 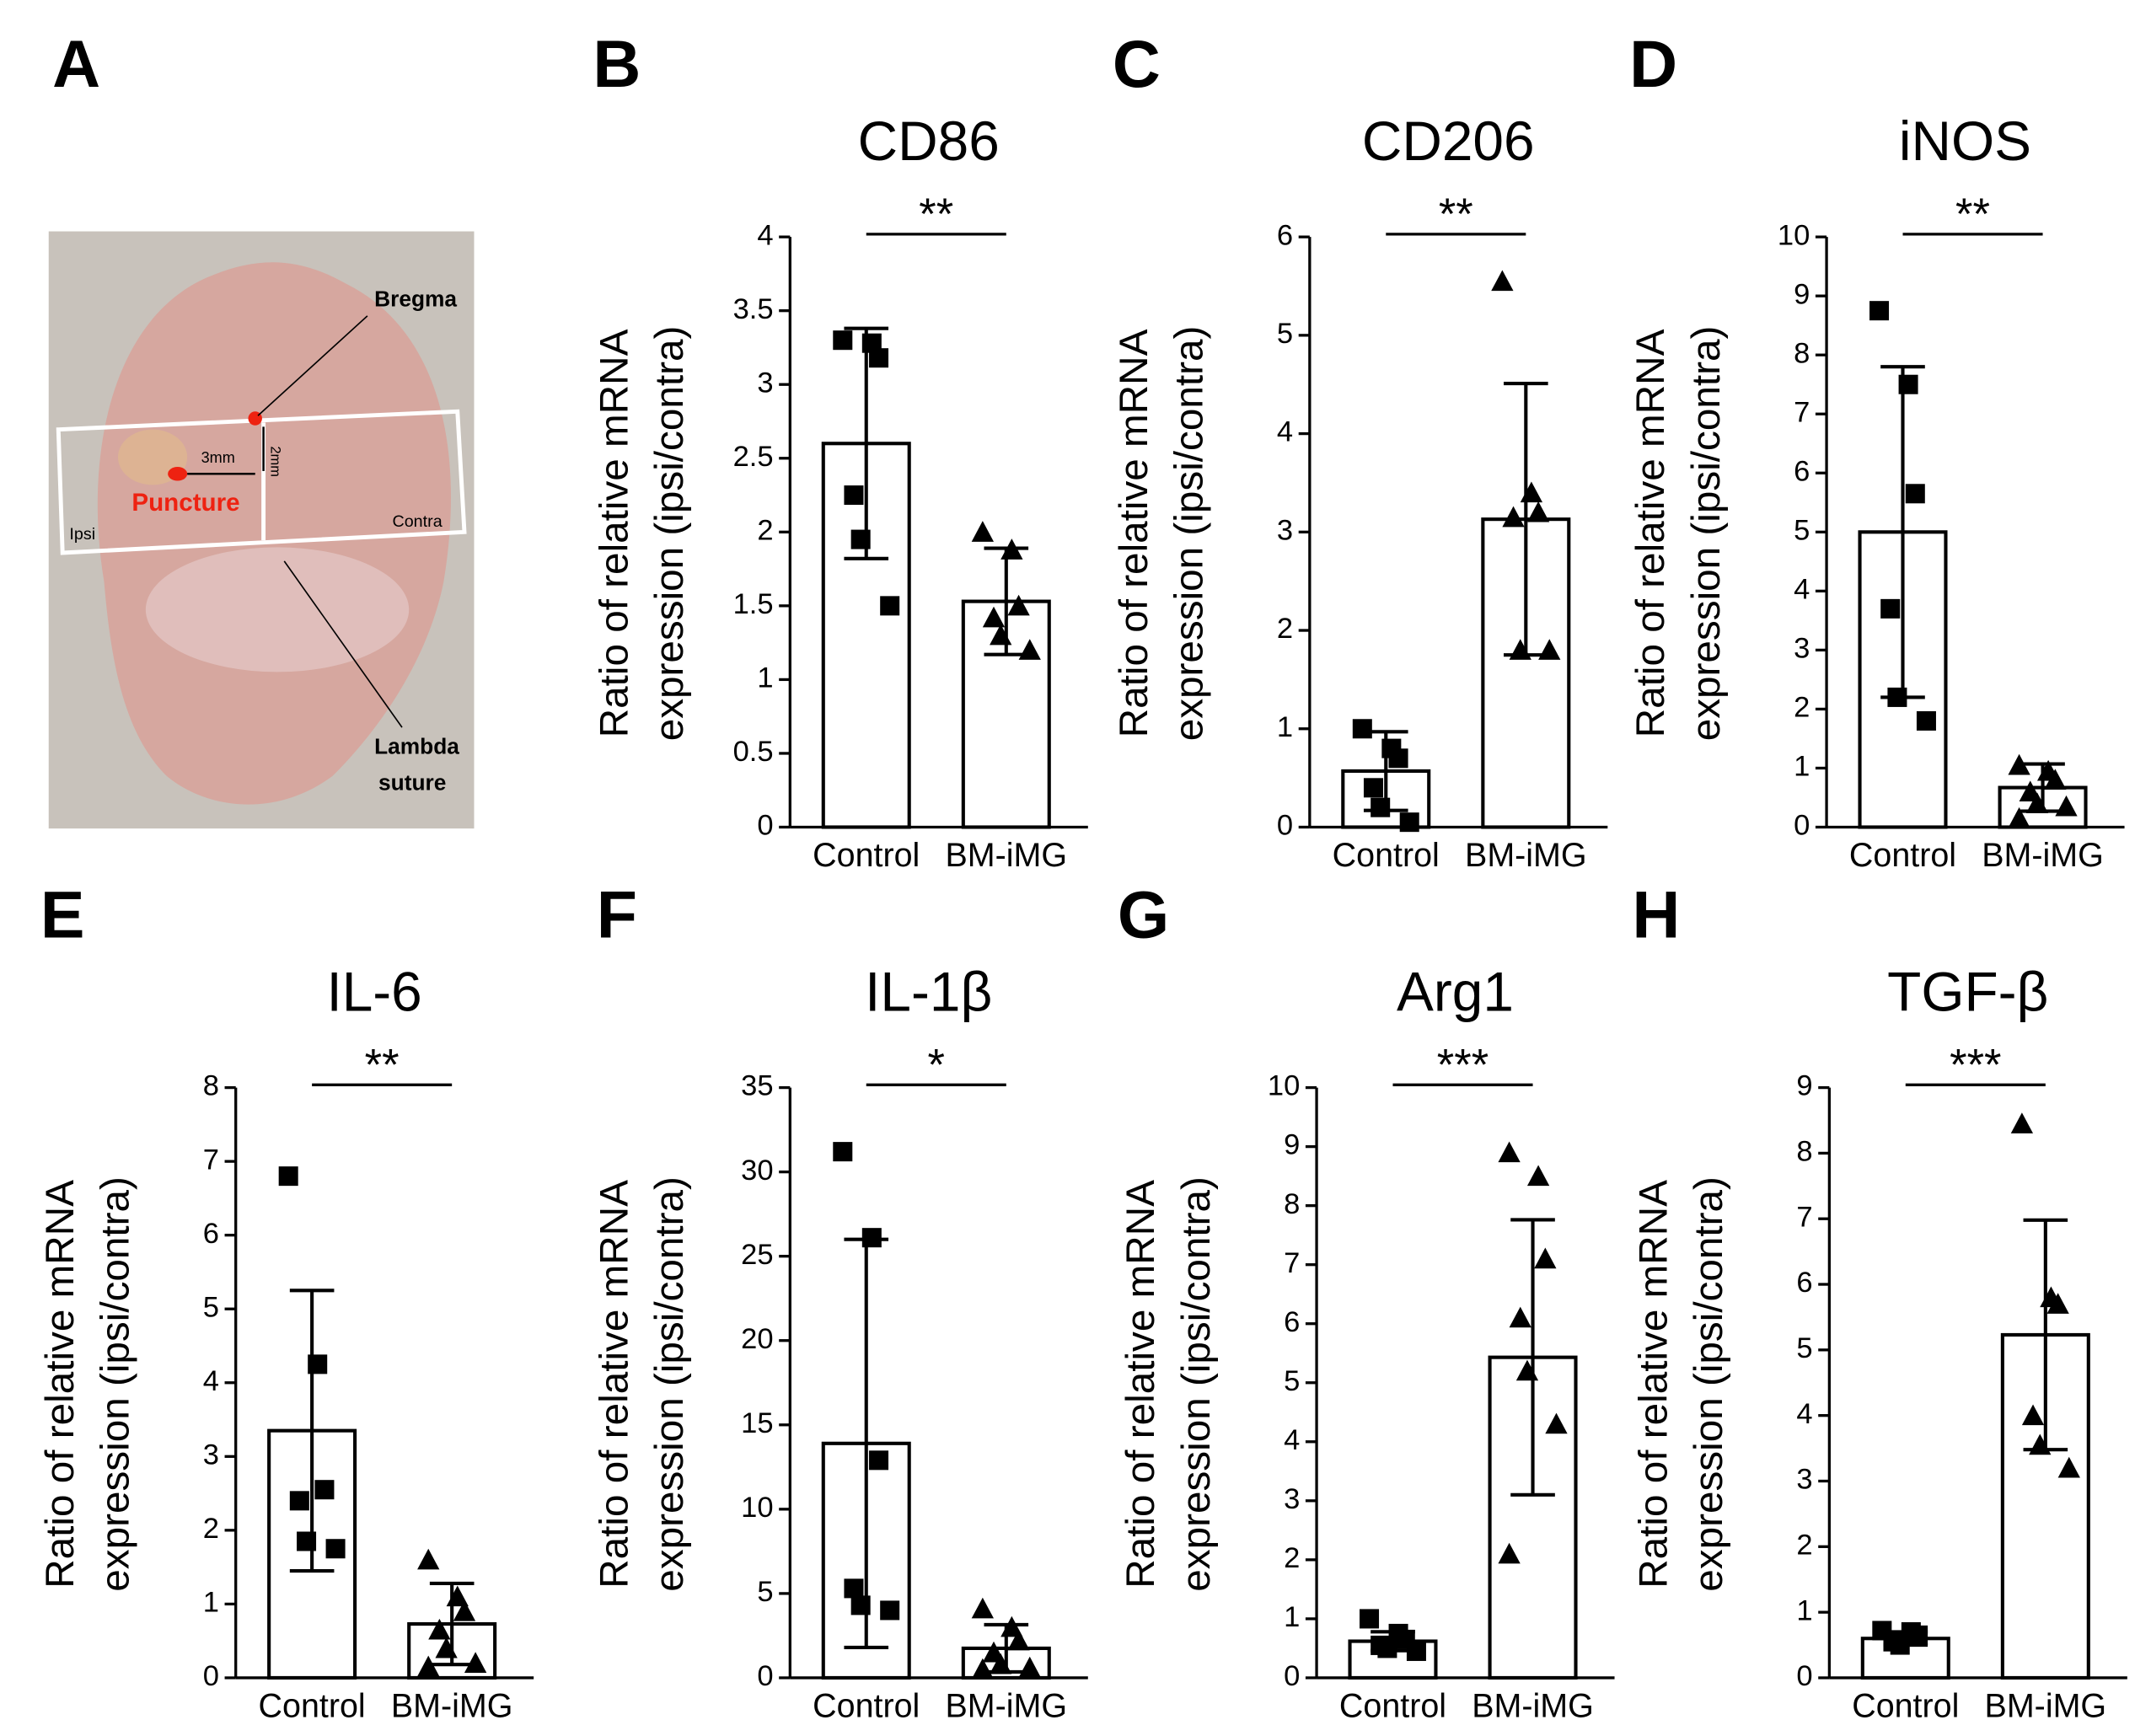 What do you see at coordinates (1143, 914) in the screenshot?
I see `panel-letter: G` at bounding box center [1143, 914].